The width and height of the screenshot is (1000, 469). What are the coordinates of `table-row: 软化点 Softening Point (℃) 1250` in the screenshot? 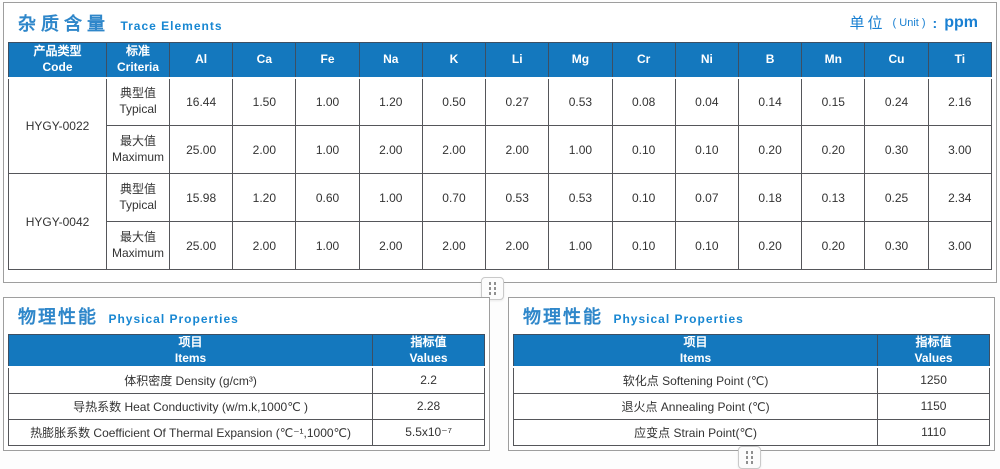 It's located at (751, 380).